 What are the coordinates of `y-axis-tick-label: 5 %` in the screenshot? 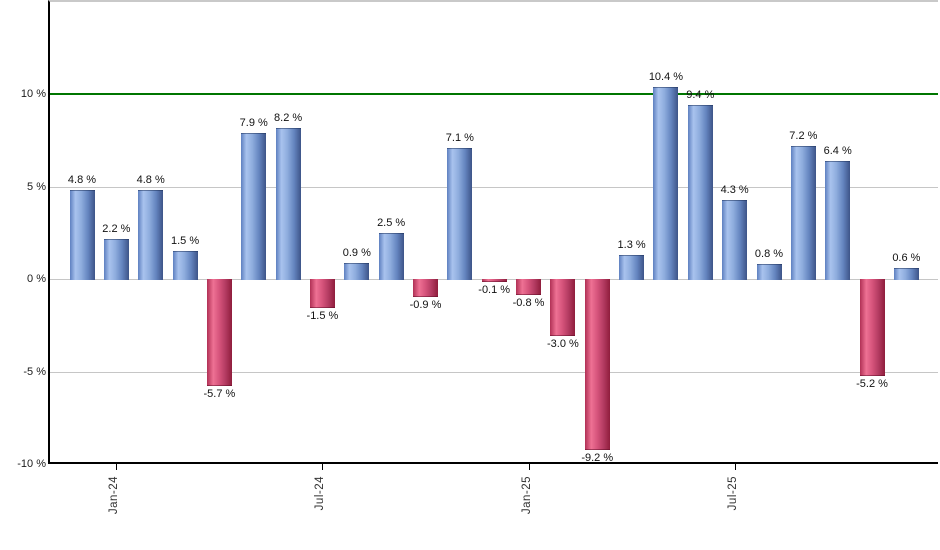 It's located at (36, 187).